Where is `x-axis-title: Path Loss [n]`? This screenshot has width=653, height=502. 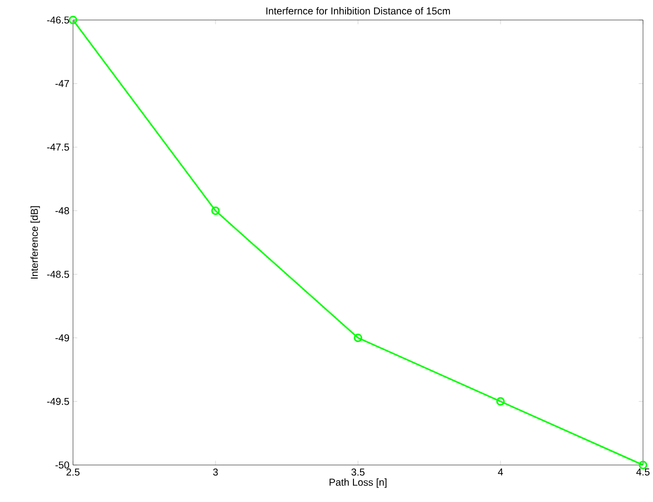
x-axis-title: Path Loss [n] is located at coordinates (358, 483).